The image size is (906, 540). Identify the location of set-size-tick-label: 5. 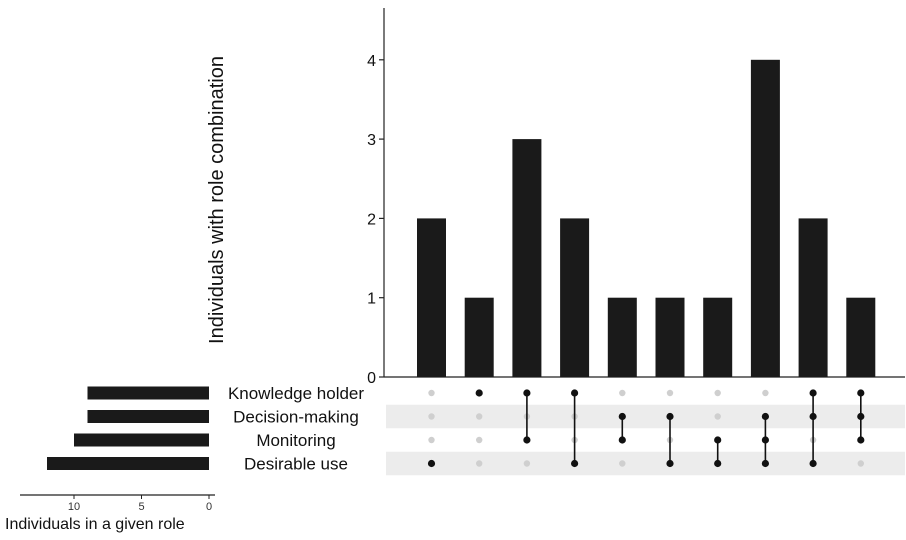
(141, 507).